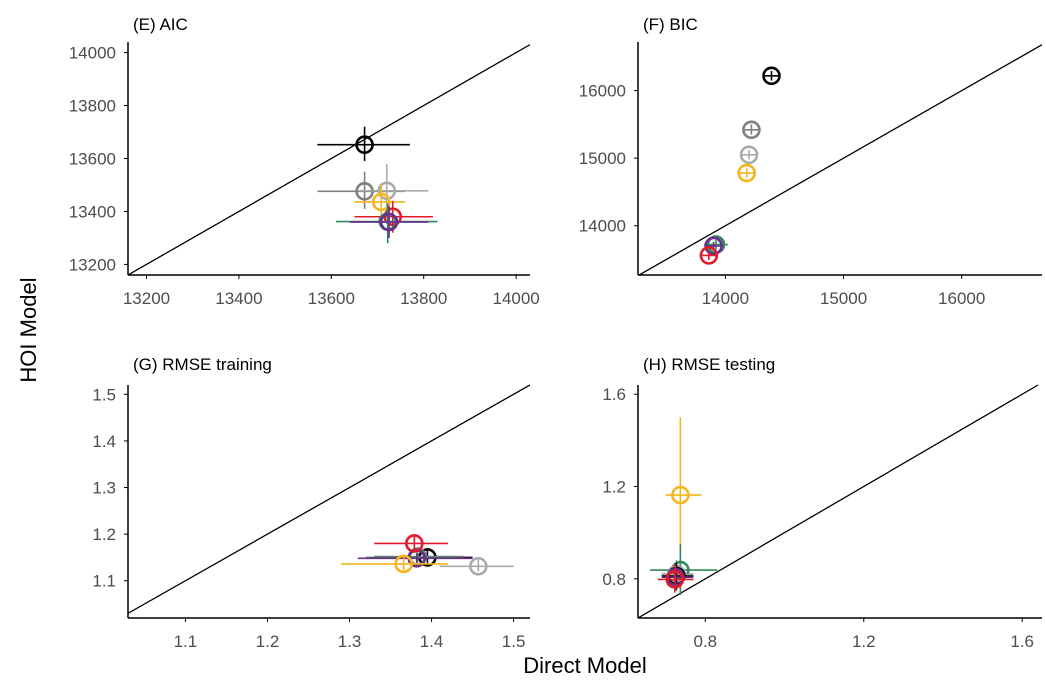 Image resolution: width=1046 pixels, height=683 pixels. I want to click on y-tick-label: 16000, so click(602, 91).